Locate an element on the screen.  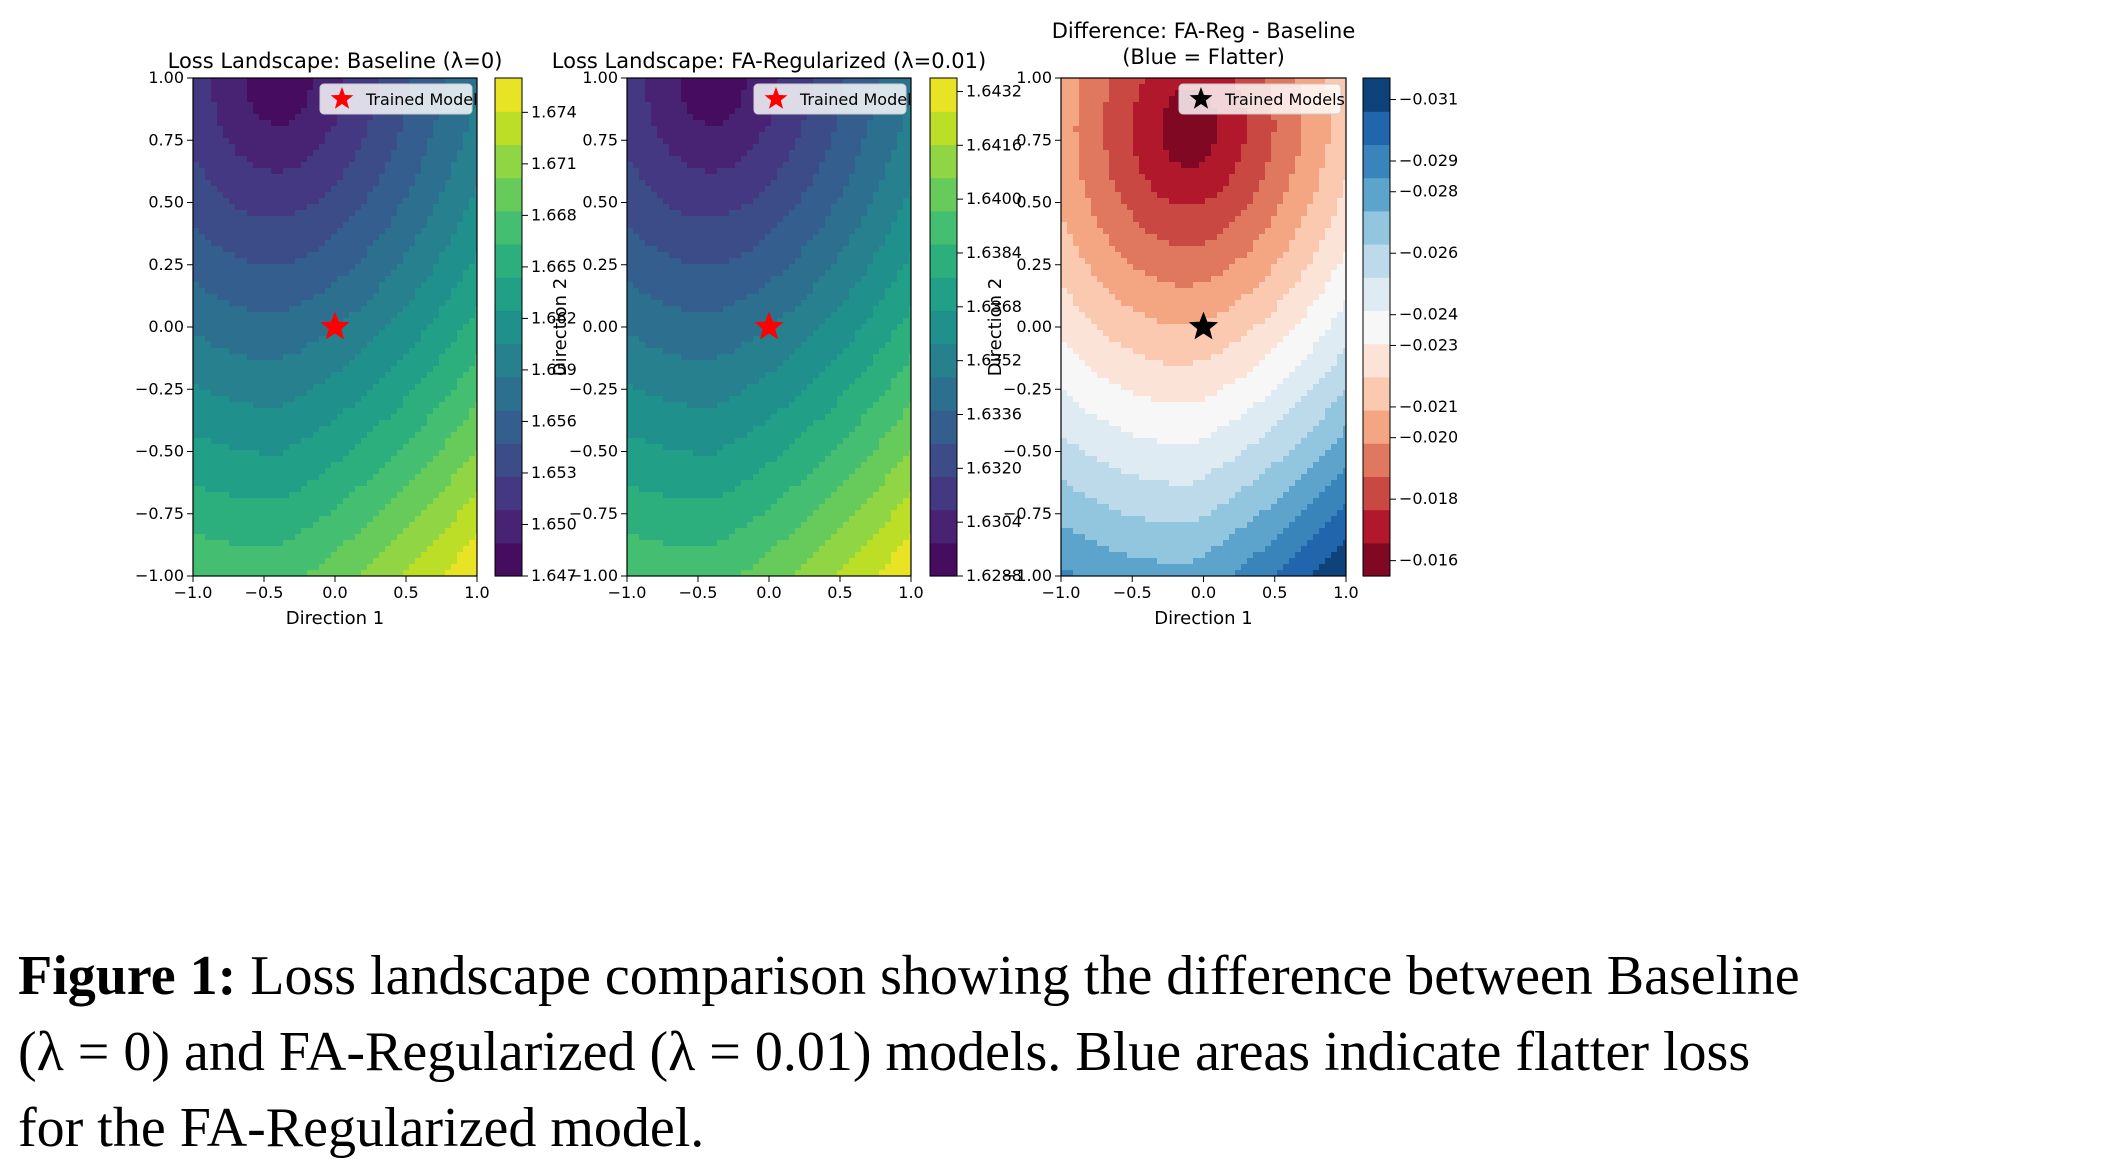
colorbar-tick-label: 1.6416 is located at coordinates (994, 144).